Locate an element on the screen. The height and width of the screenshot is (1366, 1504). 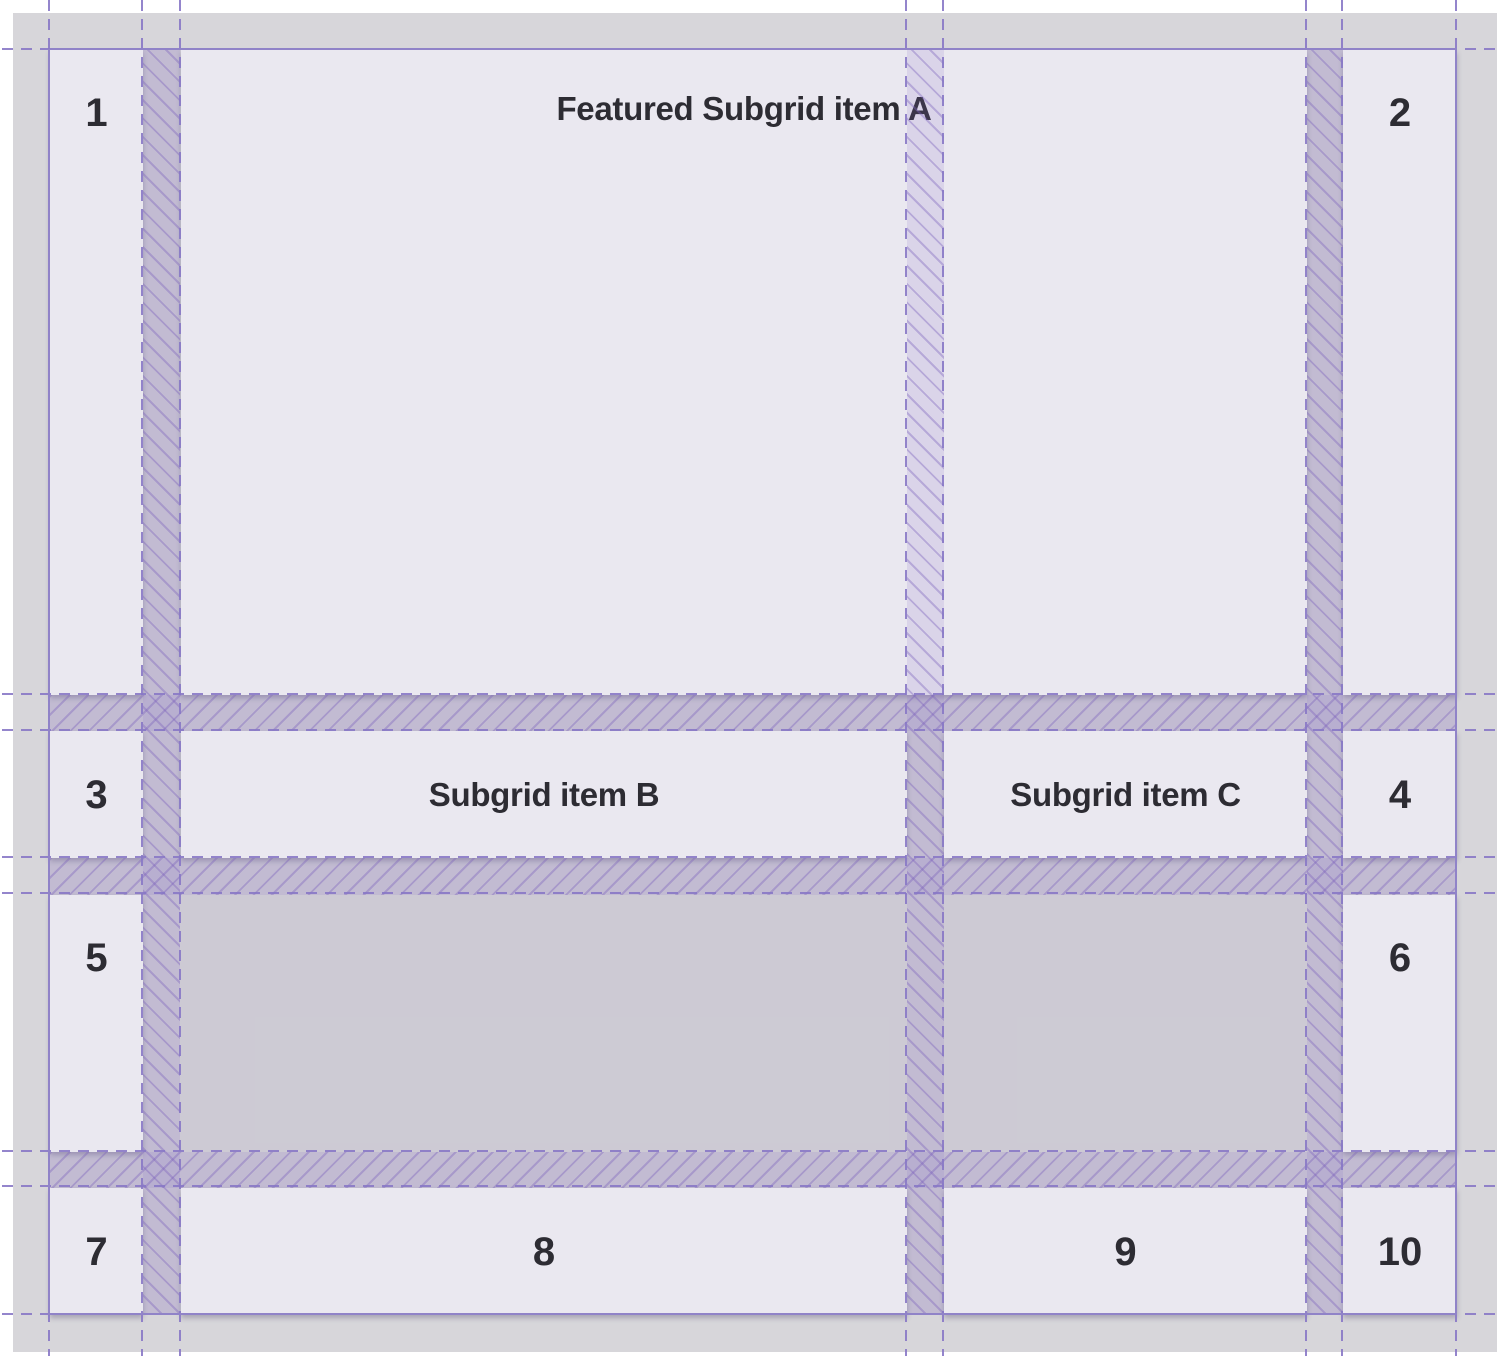
item-label: 1 is located at coordinates (96, 113).